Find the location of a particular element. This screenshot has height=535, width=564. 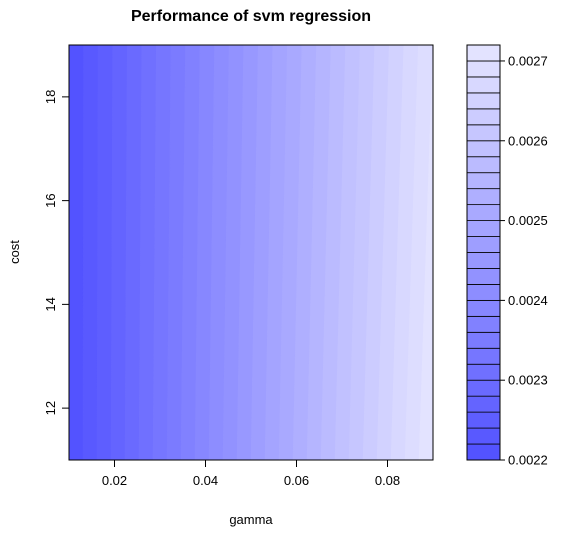

y-tick-label: 14 is located at coordinates (50, 304).